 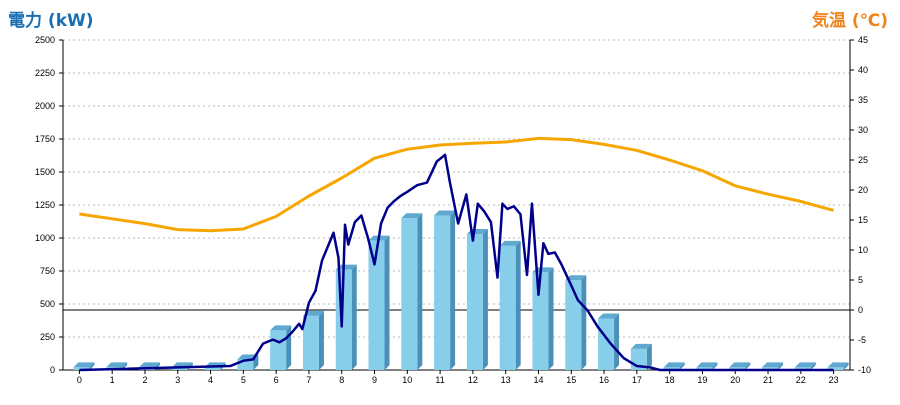 I want to click on right-axis-tick-label: -10, so click(x=864, y=370).